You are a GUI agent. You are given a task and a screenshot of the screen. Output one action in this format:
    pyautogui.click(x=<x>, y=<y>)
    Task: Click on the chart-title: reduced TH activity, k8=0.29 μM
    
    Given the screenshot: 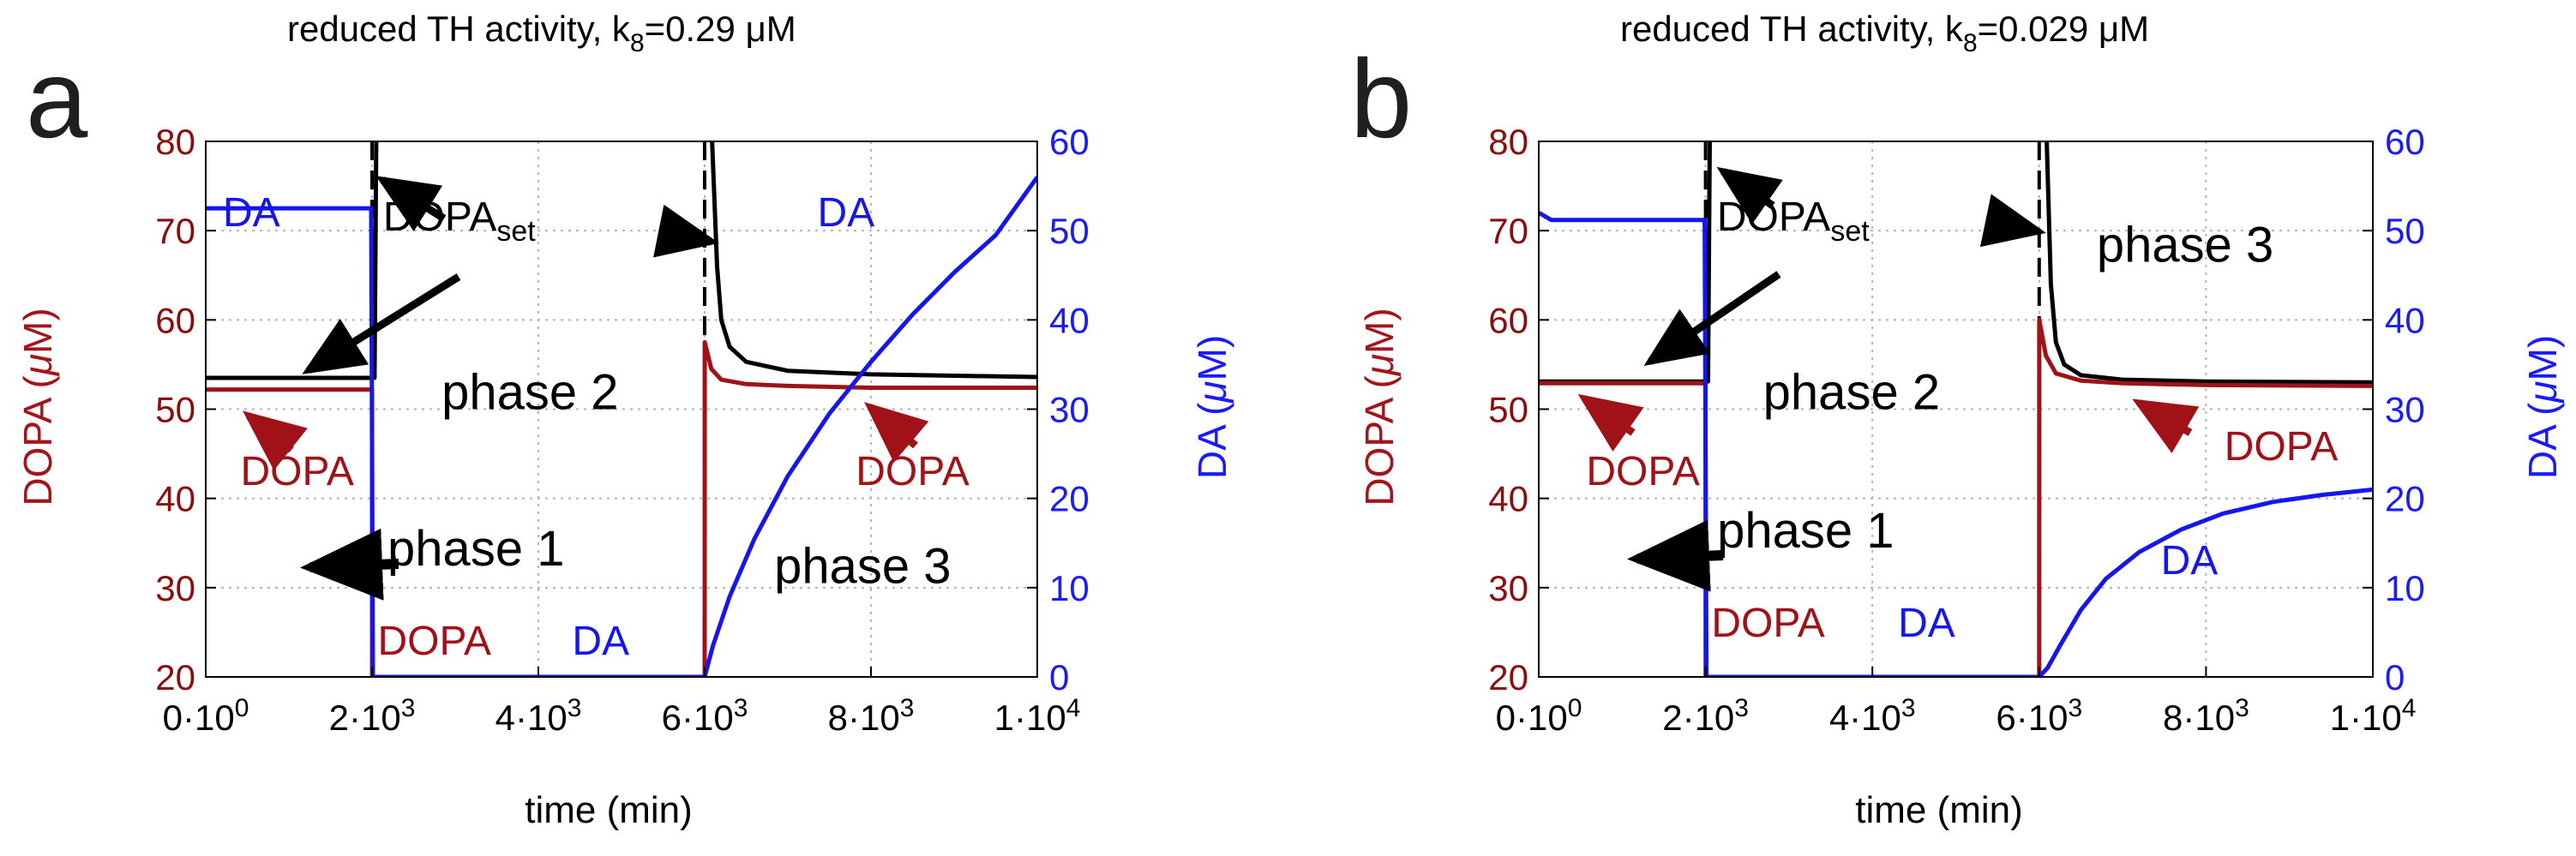 What is the action you would take?
    pyautogui.click(x=541, y=33)
    